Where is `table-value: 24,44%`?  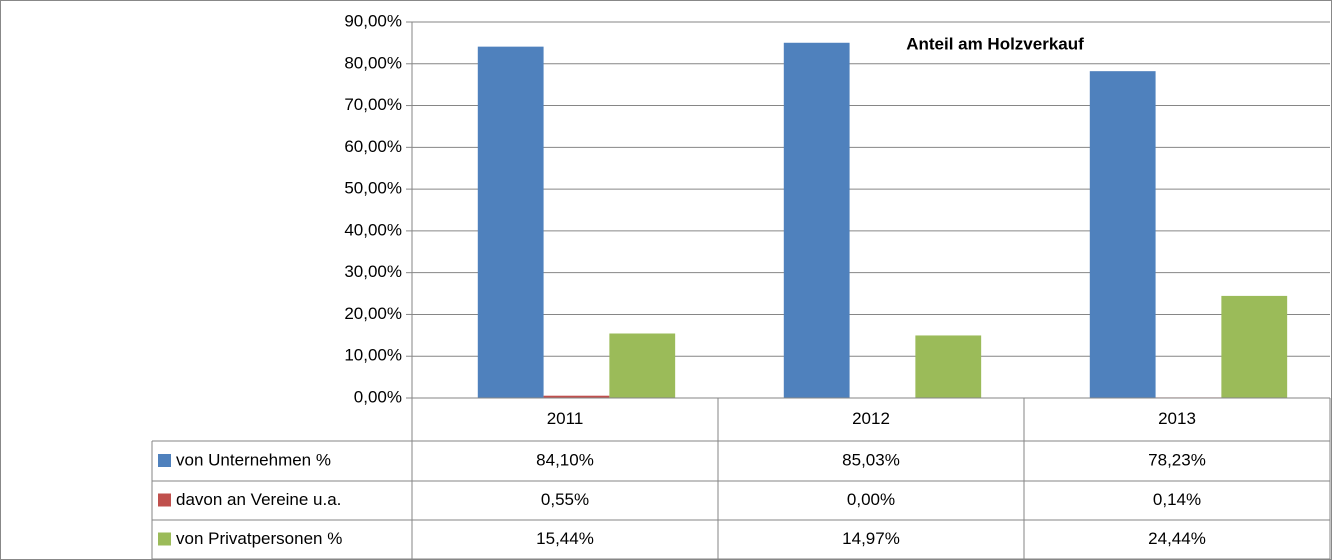
table-value: 24,44% is located at coordinates (1177, 538).